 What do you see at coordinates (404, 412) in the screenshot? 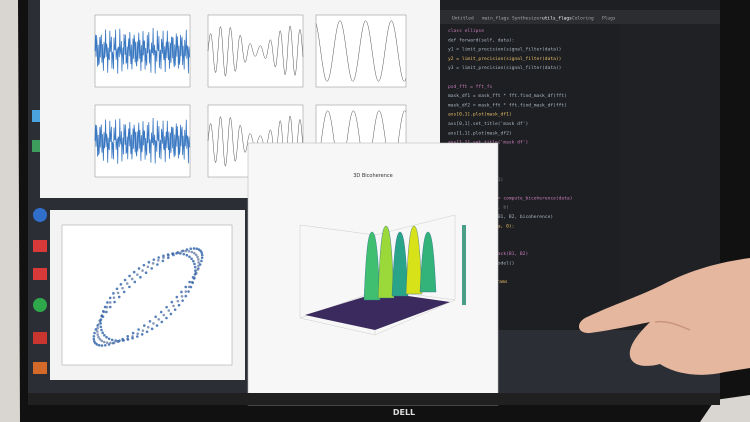
I see `brand-logo: DELL` at bounding box center [404, 412].